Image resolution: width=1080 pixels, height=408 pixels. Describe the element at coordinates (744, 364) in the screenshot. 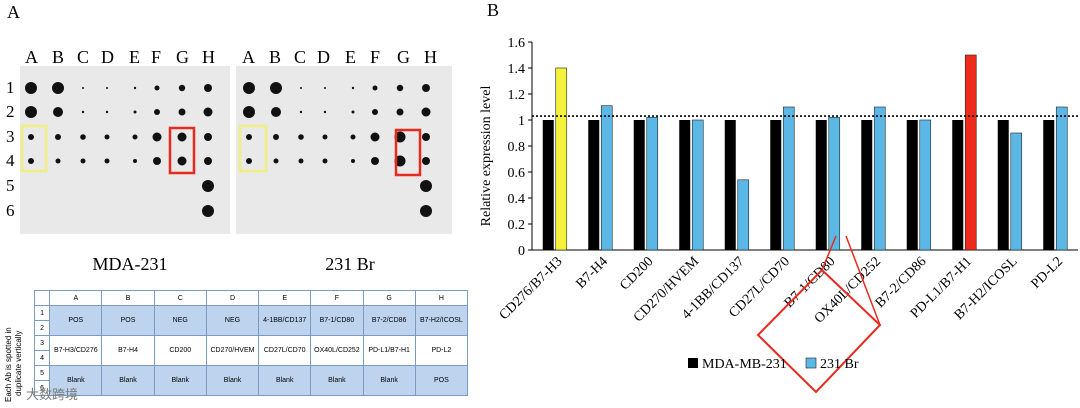

I see `legend-label-mda-mb-231: MDA-MB-231` at that location.